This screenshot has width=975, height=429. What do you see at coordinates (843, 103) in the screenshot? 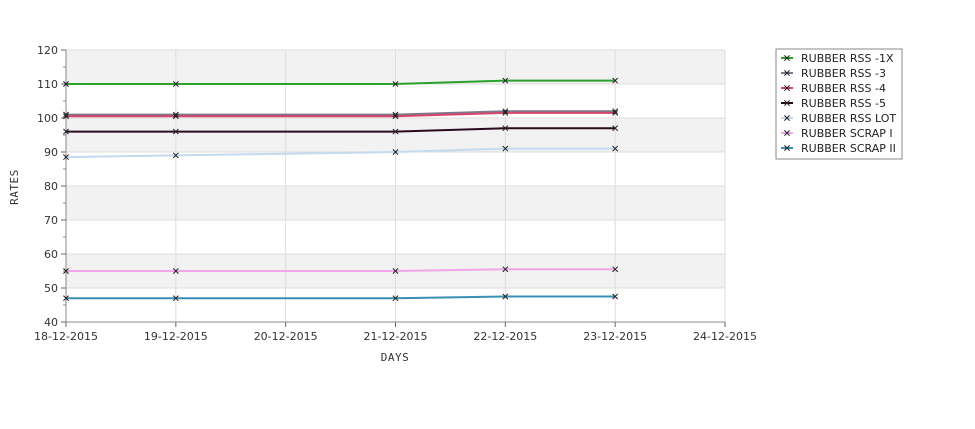
I see `legend-label: RUBBER RSS -5` at bounding box center [843, 103].